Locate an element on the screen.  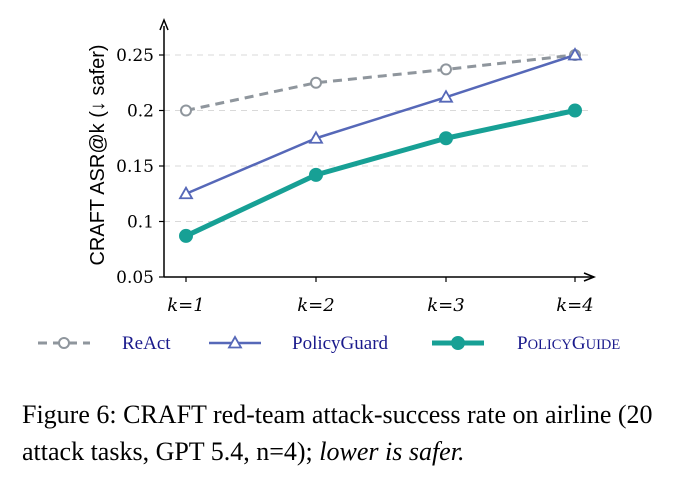
legend-entry-policyguide: POLICYGUIDE is located at coordinates (526, 343).